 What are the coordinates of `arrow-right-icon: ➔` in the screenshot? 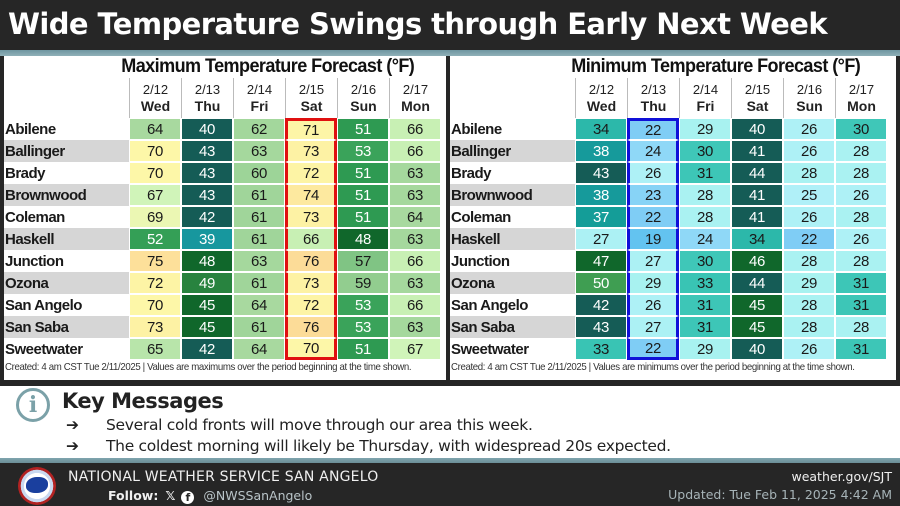 It's located at (72, 425).